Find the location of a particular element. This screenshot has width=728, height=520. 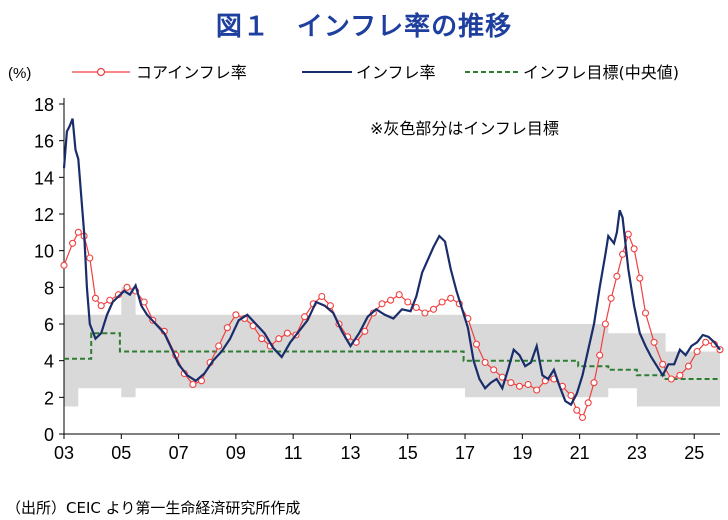

legend-item-1: インフレ率 is located at coordinates (369, 72).